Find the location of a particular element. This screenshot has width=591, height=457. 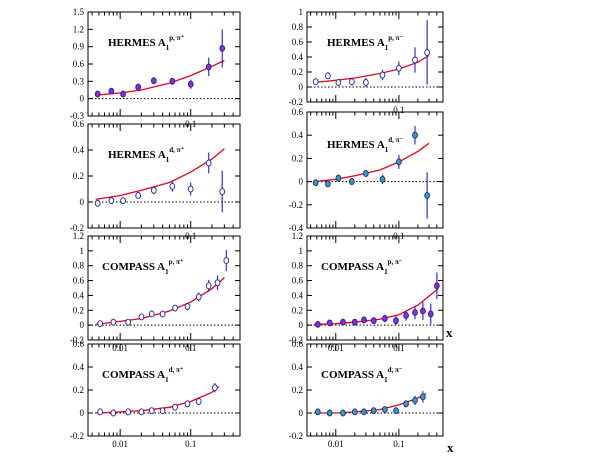

panel-compass-deuteron-minus: -0.2 0 0.2 0.4 0.6 0.01 0.1 COMPASS A1d, π⁻ is located at coordinates (366, 394).